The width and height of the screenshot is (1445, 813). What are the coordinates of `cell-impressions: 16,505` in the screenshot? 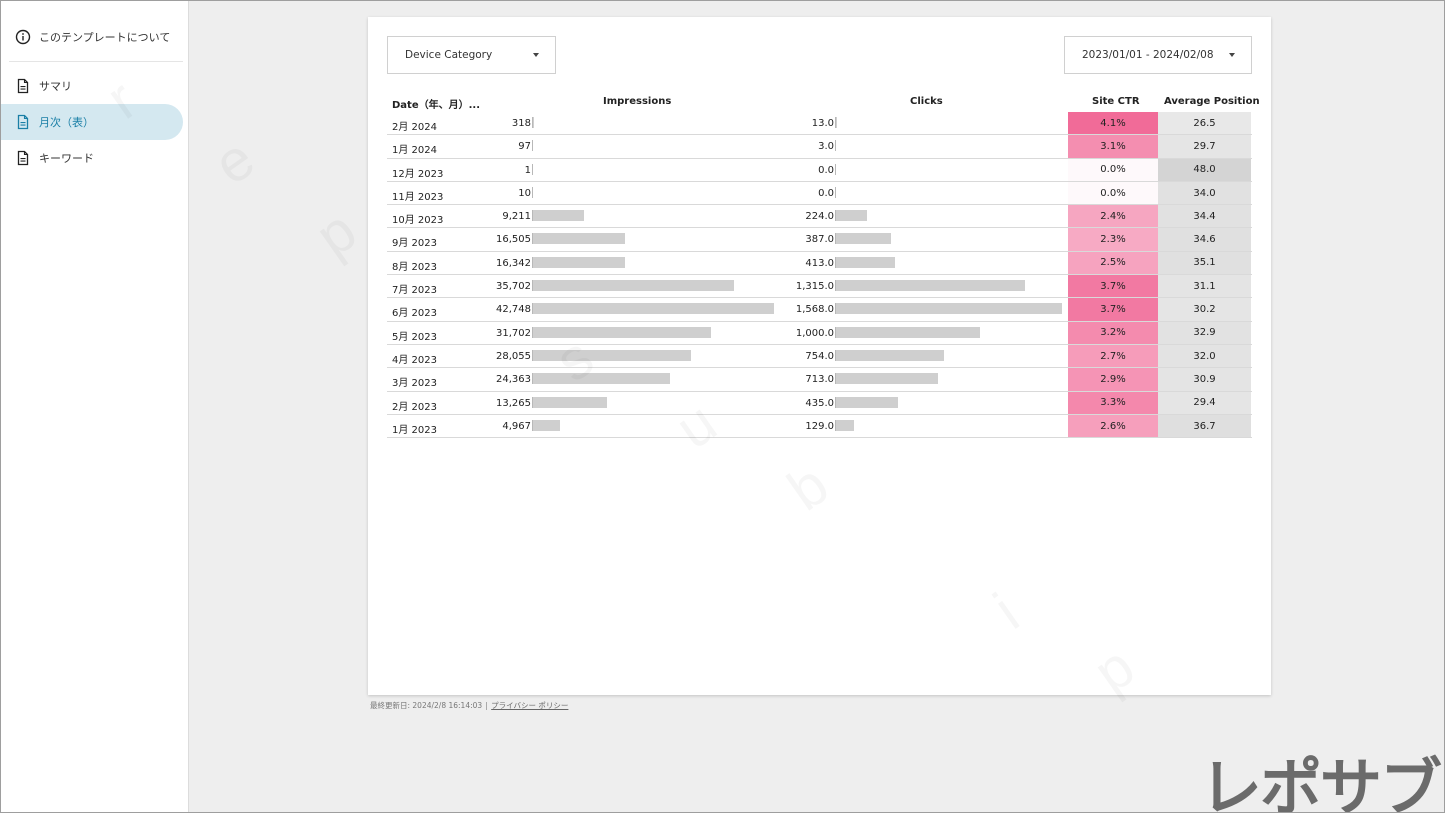 It's located at (513, 240).